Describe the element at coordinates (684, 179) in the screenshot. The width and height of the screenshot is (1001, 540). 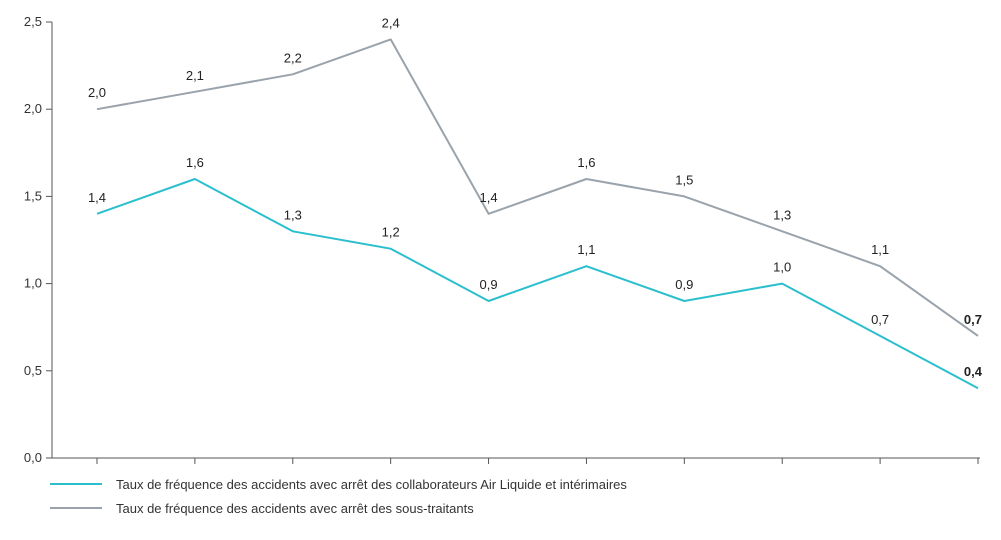
I see `data-label-s1-2022: 1,5` at that location.